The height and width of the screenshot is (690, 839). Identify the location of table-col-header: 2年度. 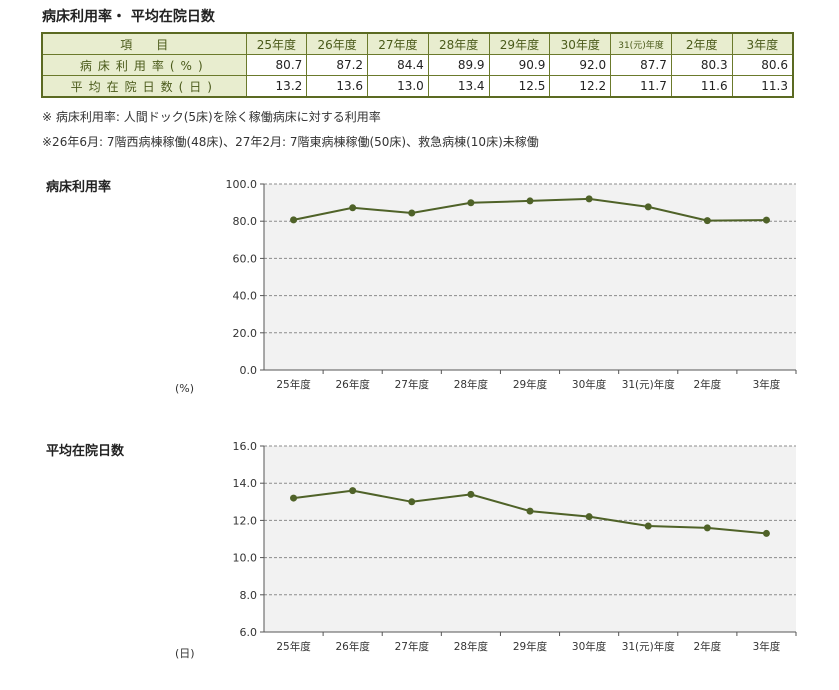
(701, 43).